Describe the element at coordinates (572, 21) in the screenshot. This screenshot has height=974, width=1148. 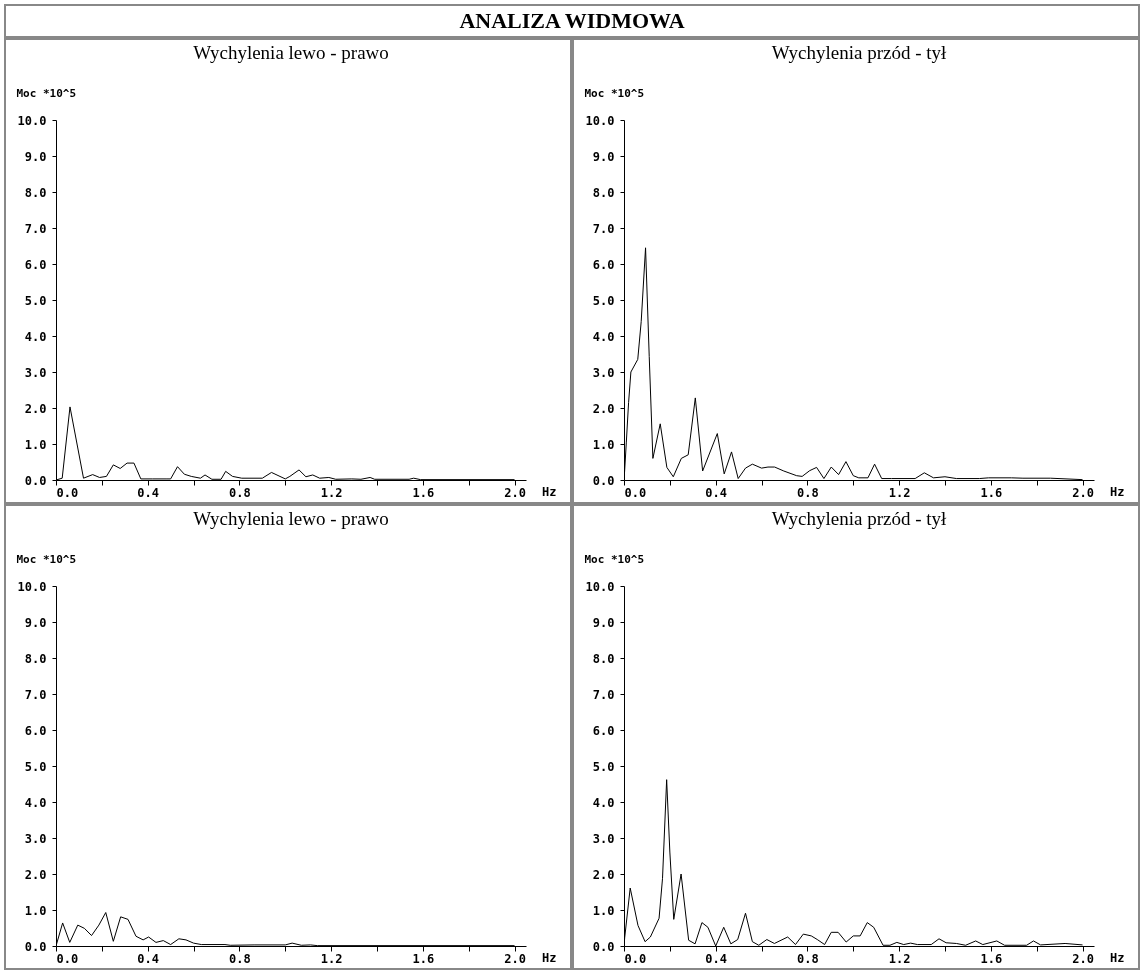
I see `text: ANALIZA WIDMOWA` at that location.